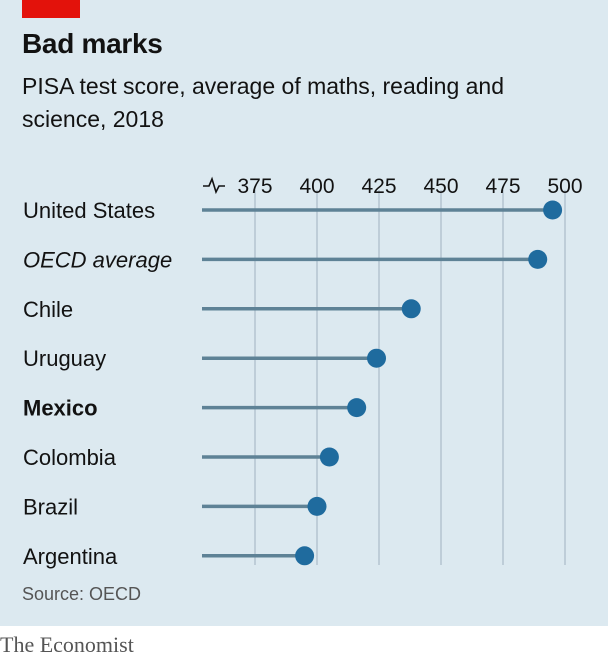  I want to click on dot-oecd-average, so click(538, 259).